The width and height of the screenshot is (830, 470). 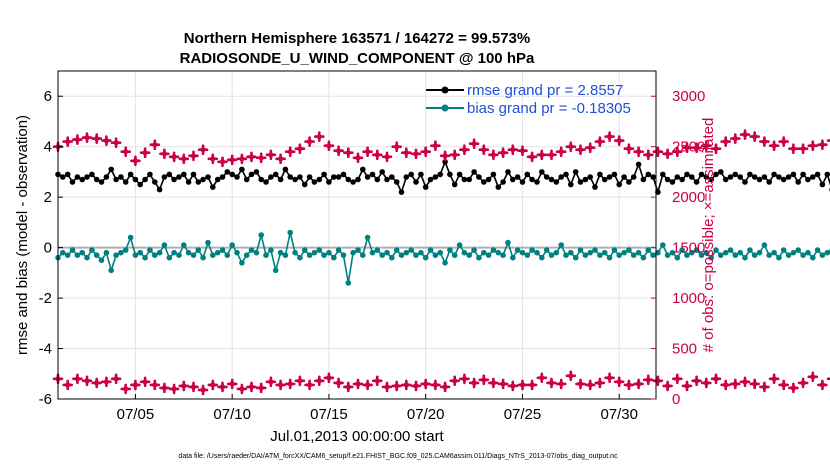 I want to click on y-axis-right-label: # of obs: o=possible; ×=assimilated, so click(x=708, y=235).